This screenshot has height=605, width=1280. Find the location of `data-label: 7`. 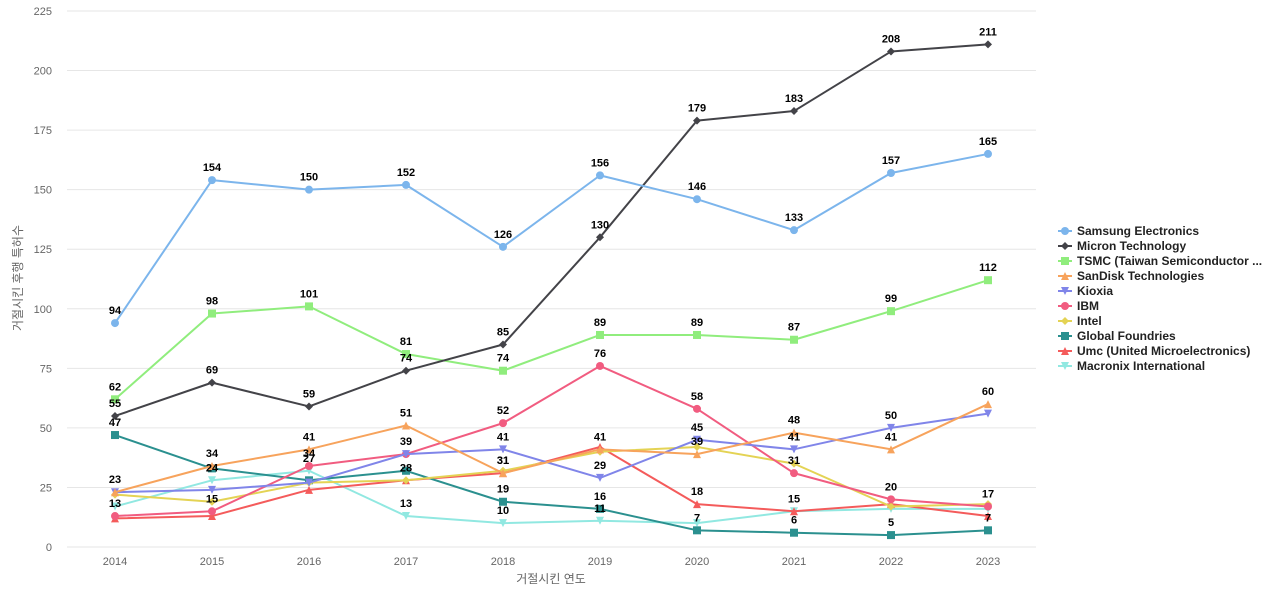

data-label: 7 is located at coordinates (988, 518).